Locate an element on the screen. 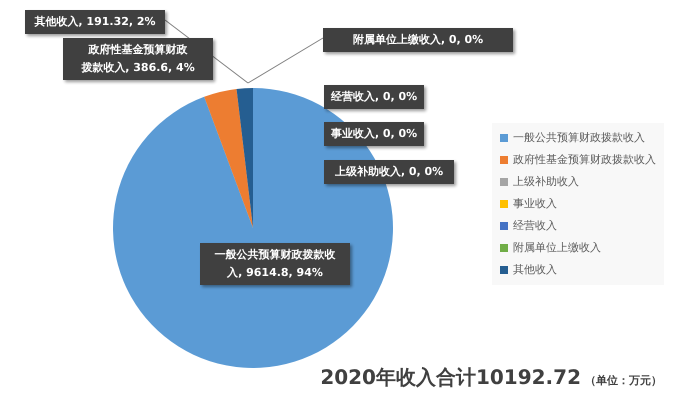  legend-label: 经营收入 is located at coordinates (535, 226).